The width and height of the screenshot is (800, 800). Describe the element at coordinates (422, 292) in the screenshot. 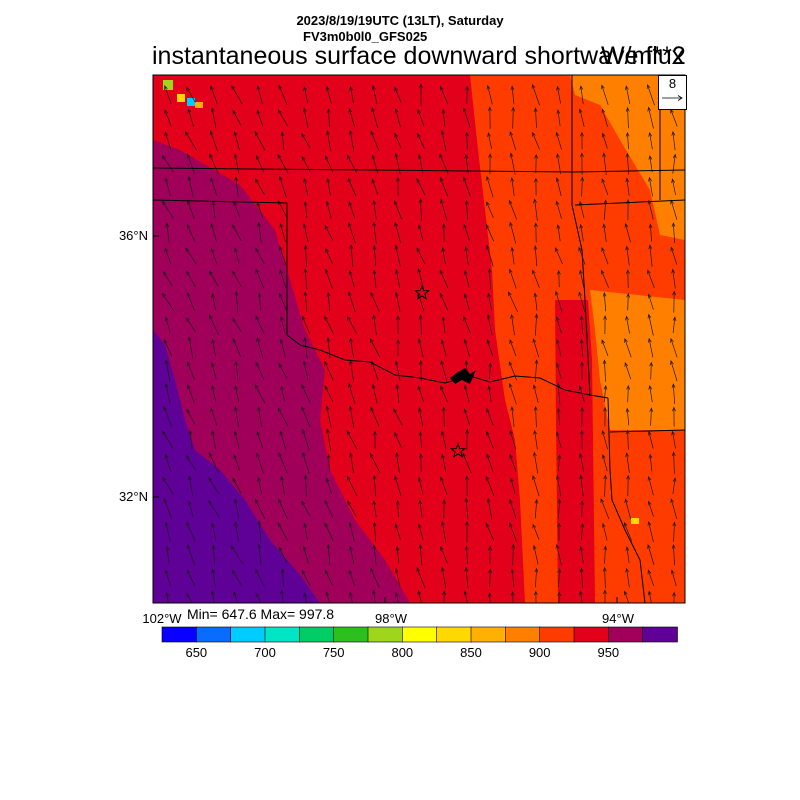

I see `city-marker-star` at that location.